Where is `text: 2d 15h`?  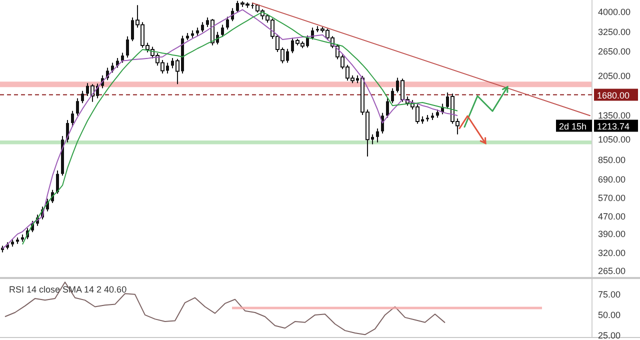 text: 2d 15h is located at coordinates (573, 126).